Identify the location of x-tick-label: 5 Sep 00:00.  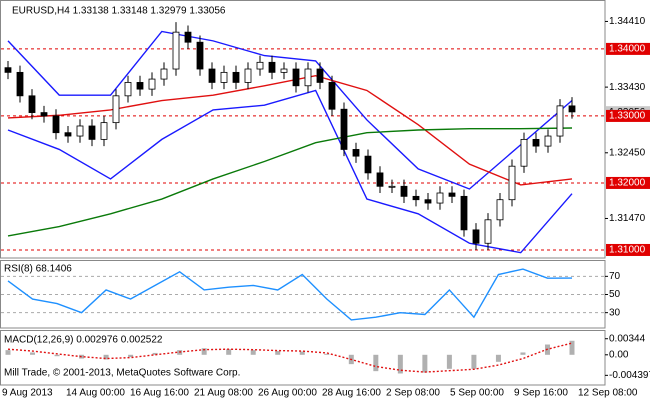
(477, 393).